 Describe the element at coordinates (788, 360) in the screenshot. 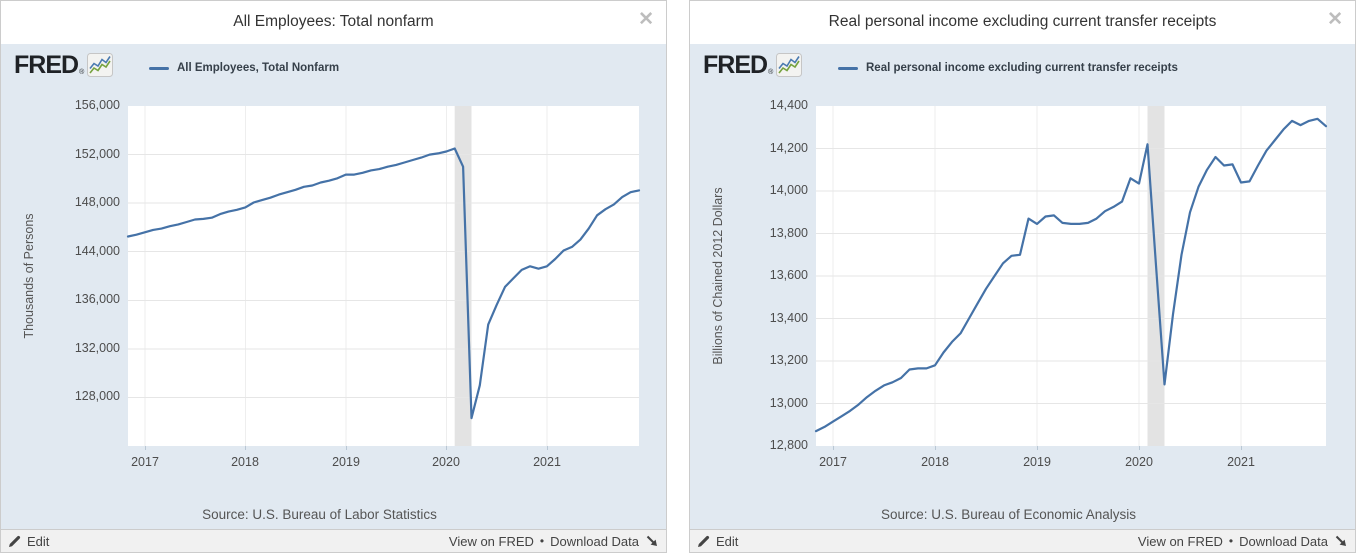

I see `y-tick-label: 13,200` at that location.